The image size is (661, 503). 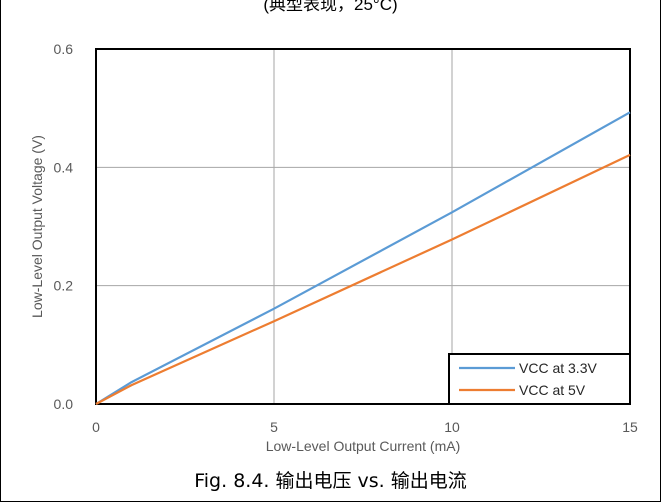 What do you see at coordinates (64, 404) in the screenshot?
I see `y-tick-label: 0.0` at bounding box center [64, 404].